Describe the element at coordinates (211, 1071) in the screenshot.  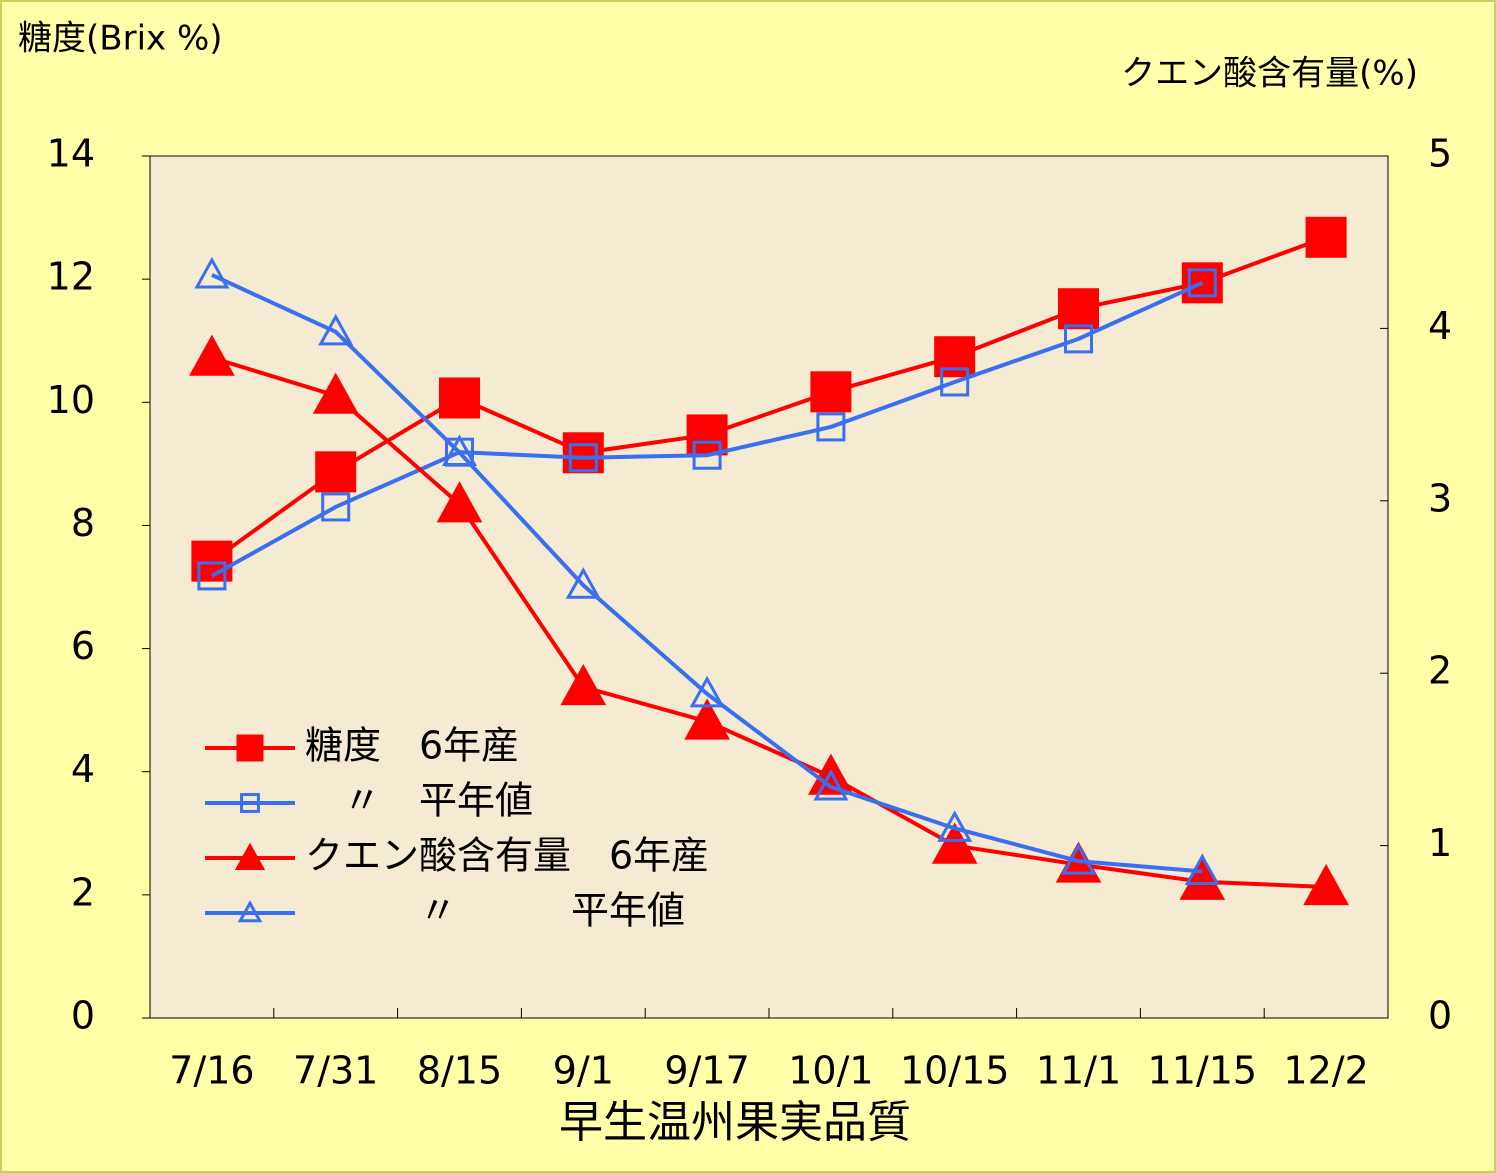
I see `x-tick-label: 7/16` at that location.